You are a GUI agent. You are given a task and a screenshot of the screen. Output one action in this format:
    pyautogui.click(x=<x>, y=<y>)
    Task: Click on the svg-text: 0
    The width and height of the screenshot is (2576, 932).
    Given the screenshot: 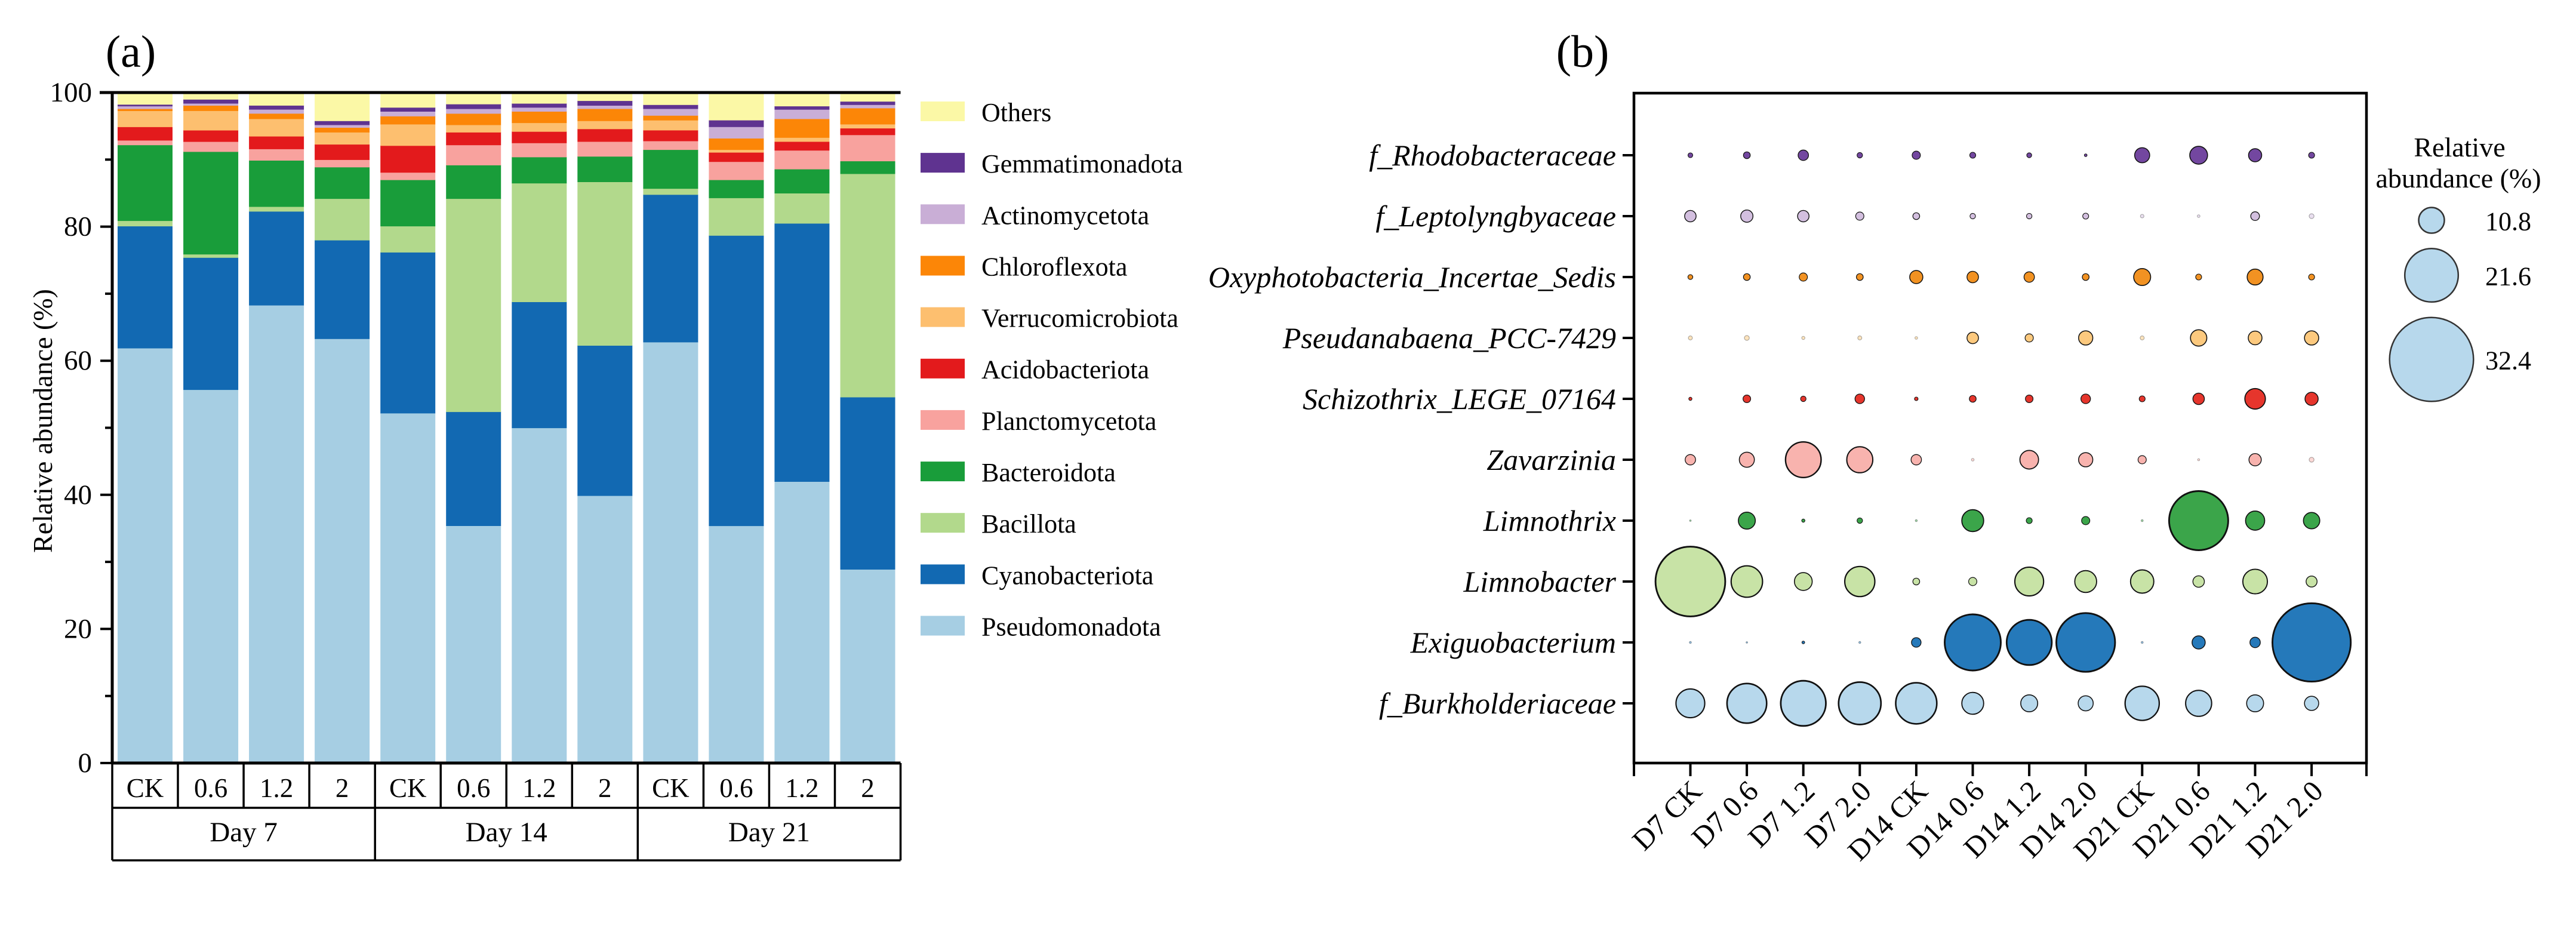 What is the action you would take?
    pyautogui.click(x=85, y=763)
    